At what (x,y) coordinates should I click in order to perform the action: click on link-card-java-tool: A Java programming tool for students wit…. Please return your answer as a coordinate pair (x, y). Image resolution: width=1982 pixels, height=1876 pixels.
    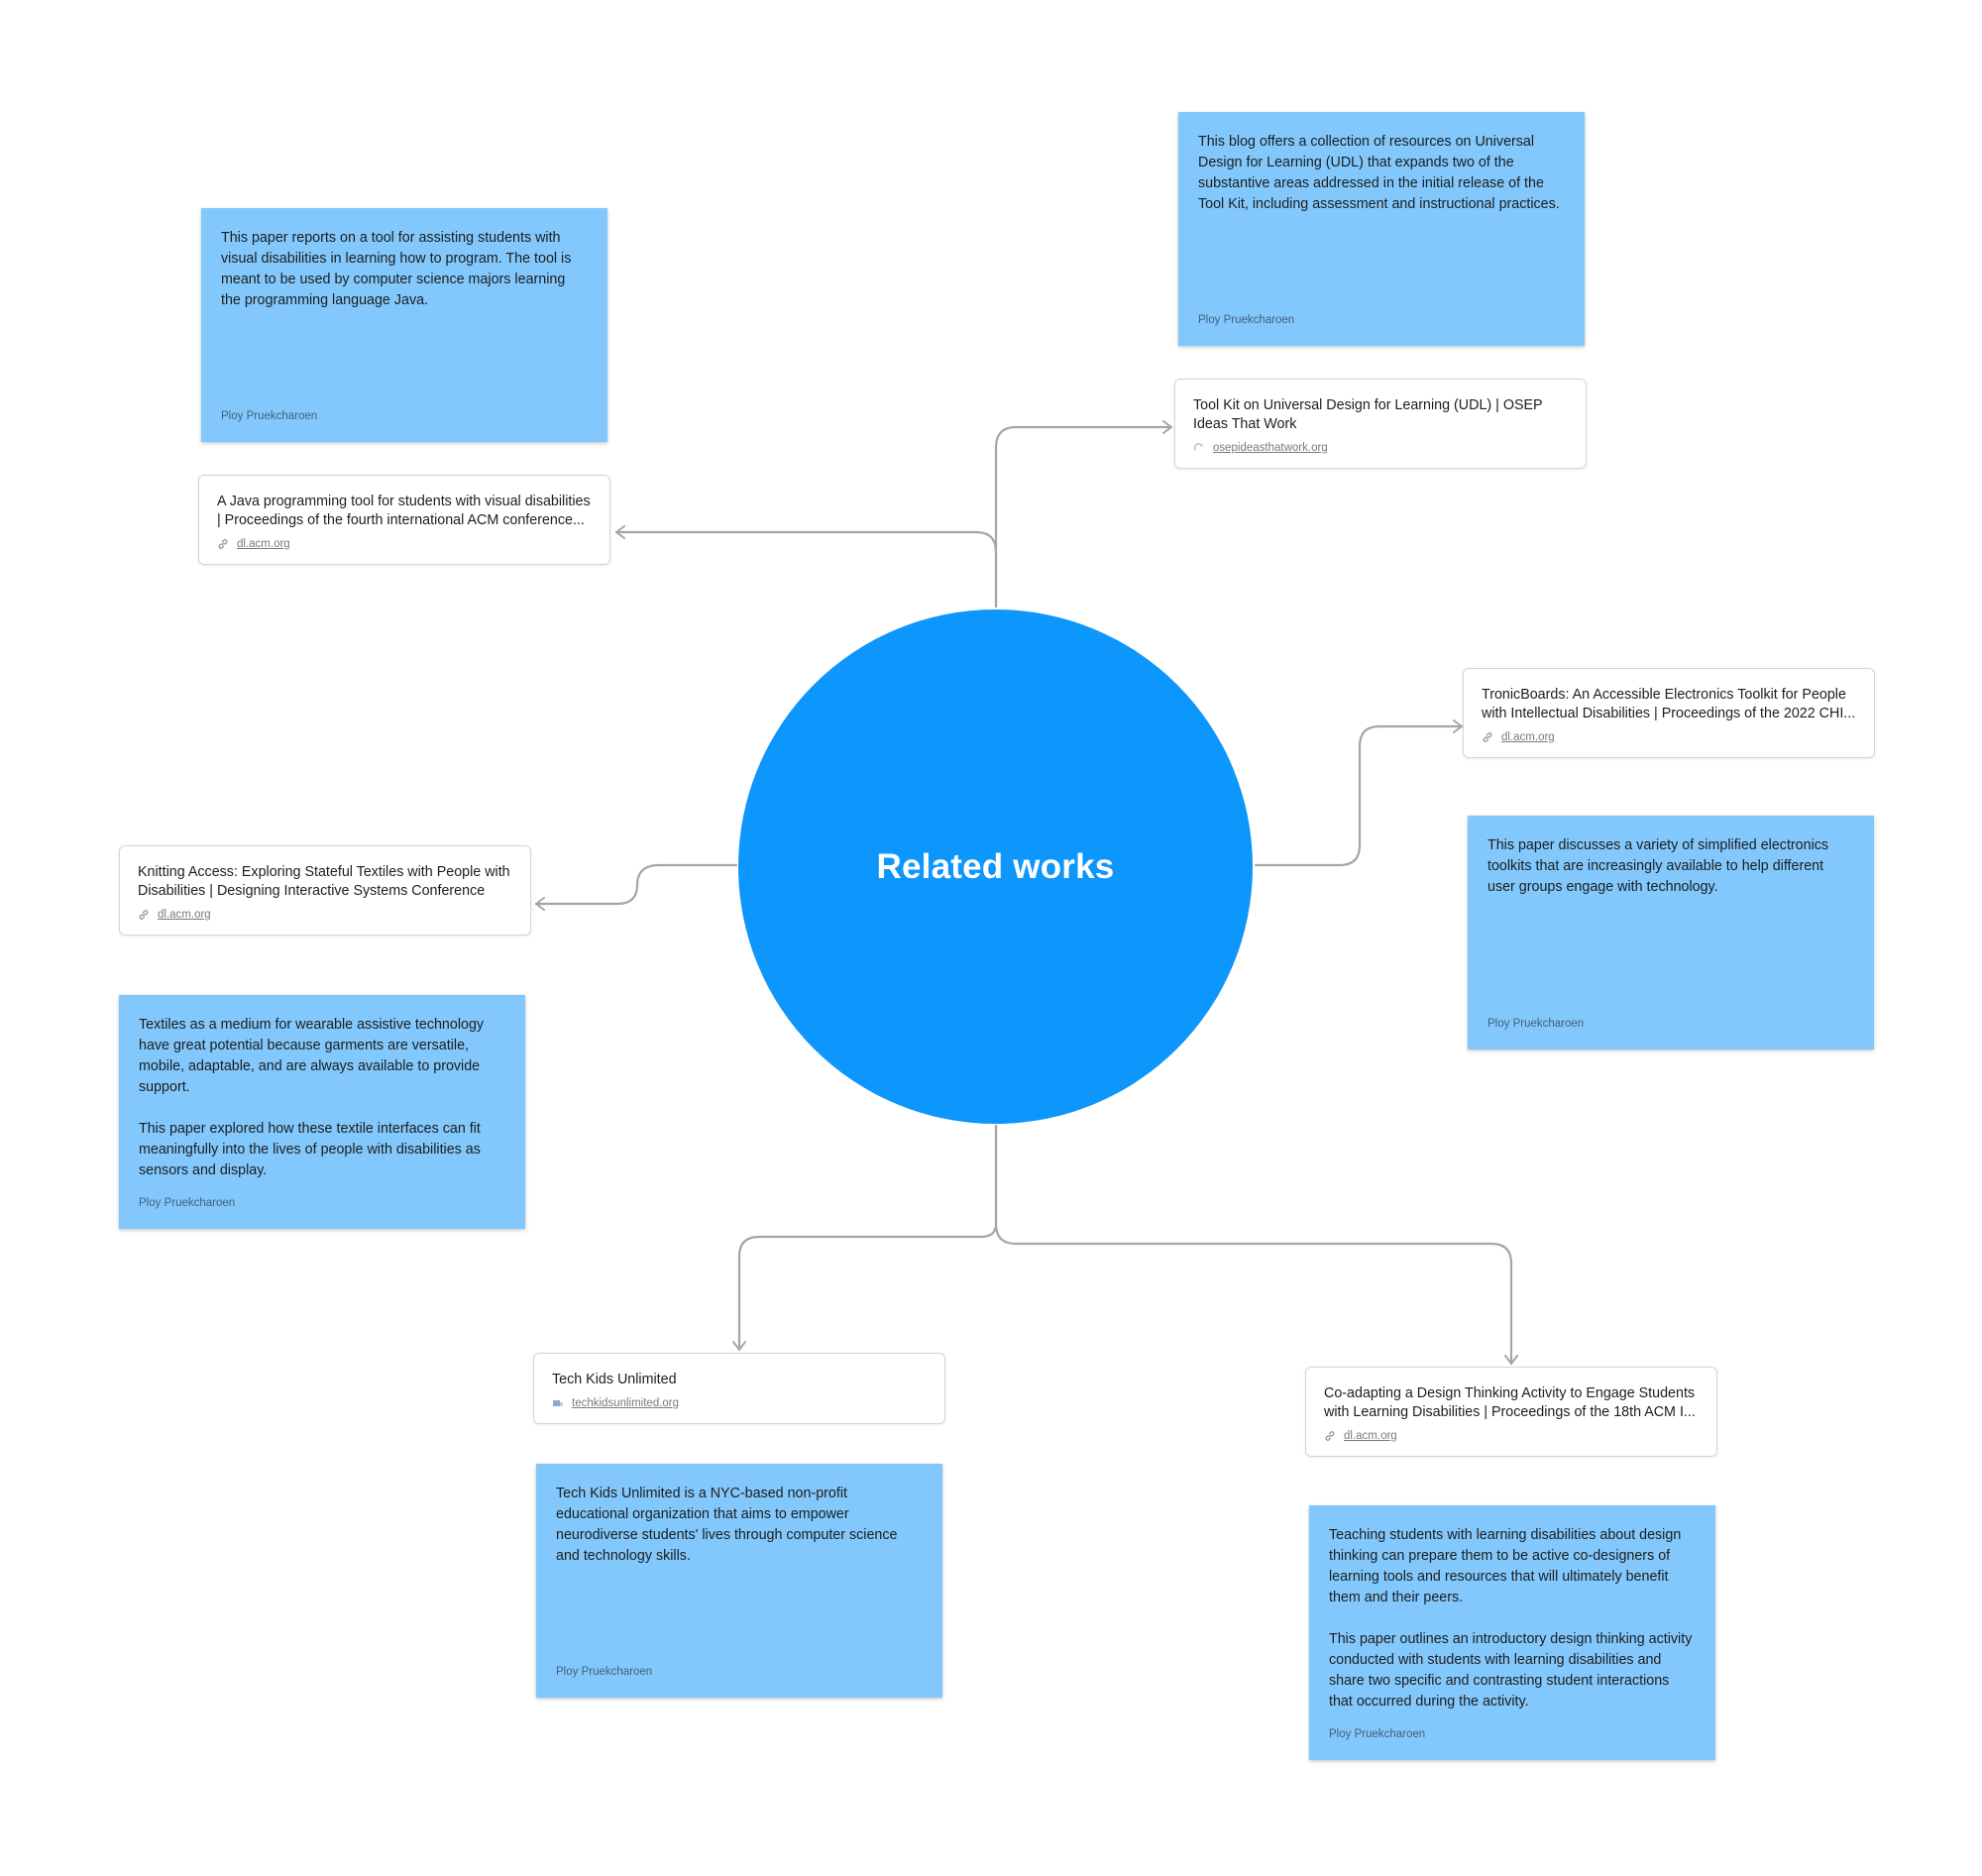
    Looking at the image, I should click on (404, 520).